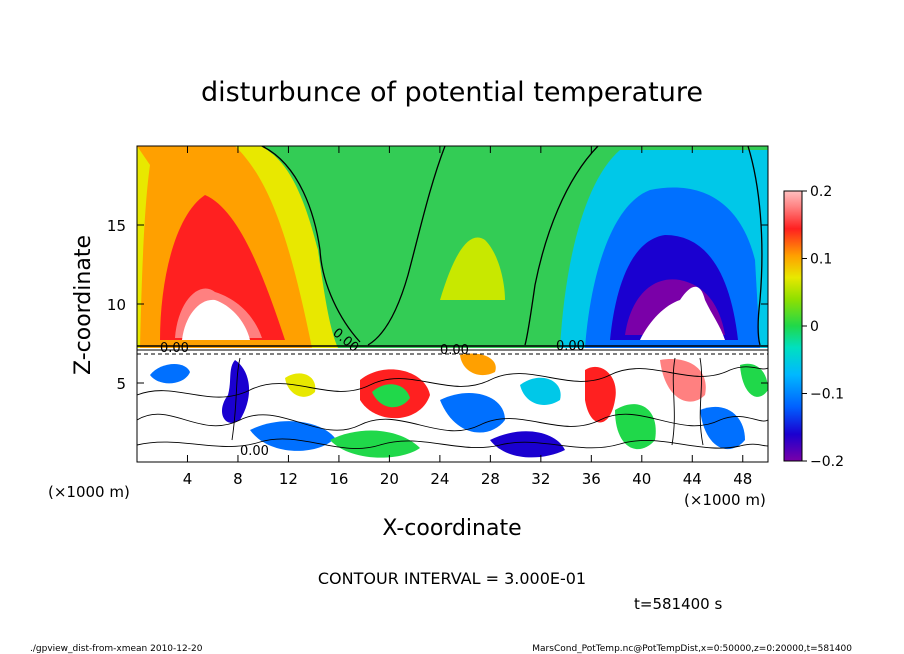  I want to click on x-tick-label: 12, so click(288, 479).